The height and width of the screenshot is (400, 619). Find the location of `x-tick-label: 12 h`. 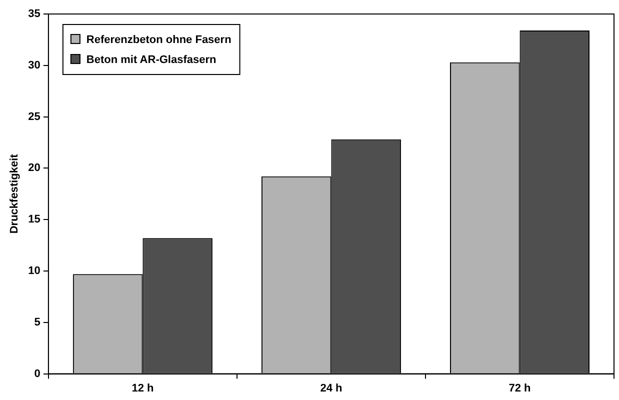

x-tick-label: 12 h is located at coordinates (143, 388).